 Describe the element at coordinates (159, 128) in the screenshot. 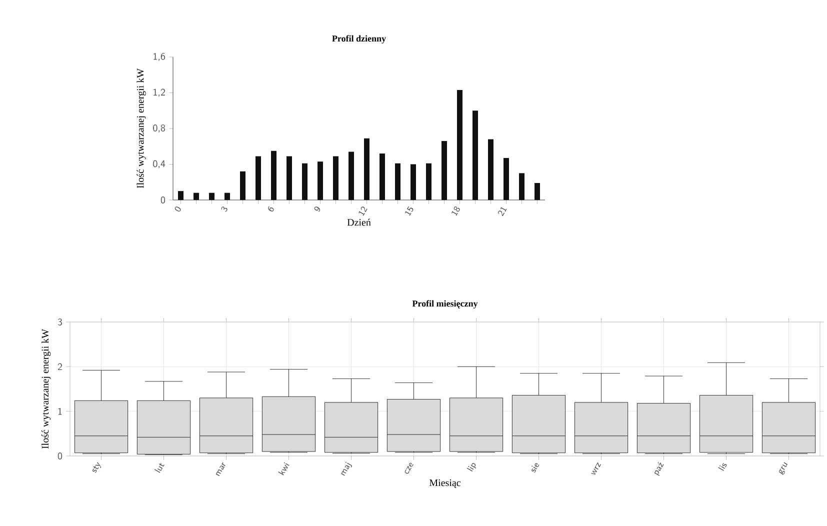

I see `y-tick-label: 0,8` at that location.